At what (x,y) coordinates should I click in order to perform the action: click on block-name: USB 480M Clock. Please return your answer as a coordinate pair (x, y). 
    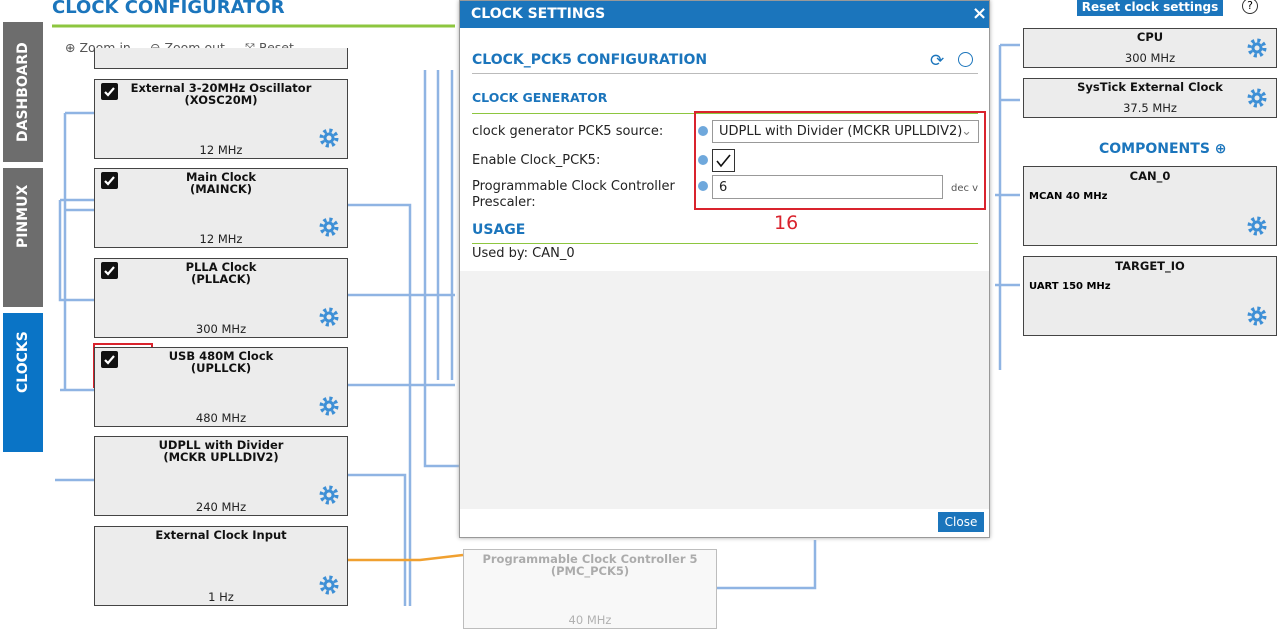
    Looking at the image, I should click on (221, 356).